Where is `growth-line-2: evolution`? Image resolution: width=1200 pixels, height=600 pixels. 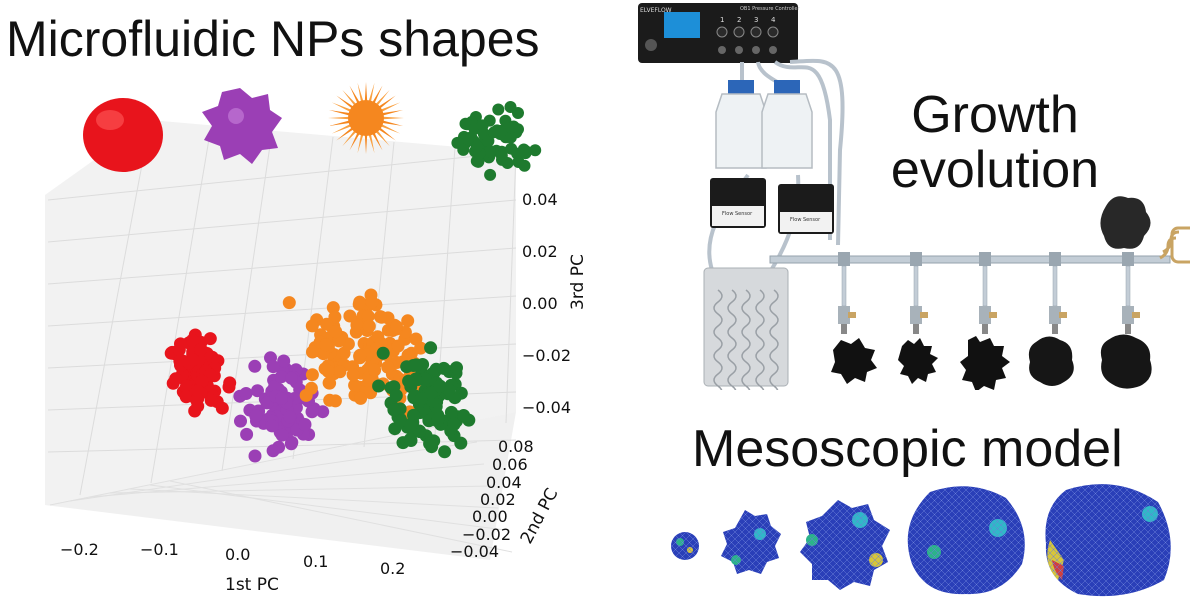 growth-line-2: evolution is located at coordinates (995, 169).